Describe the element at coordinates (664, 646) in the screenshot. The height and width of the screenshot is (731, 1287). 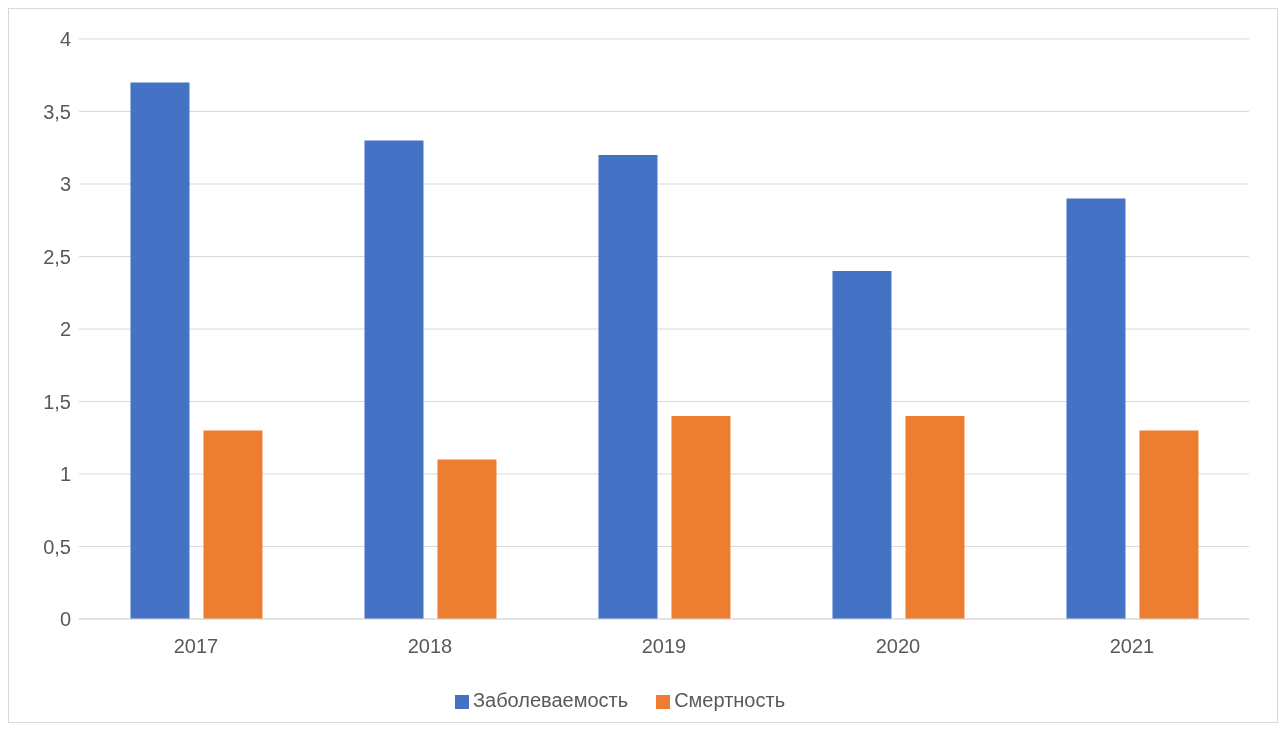
I see `x-tick-label: 2019` at that location.